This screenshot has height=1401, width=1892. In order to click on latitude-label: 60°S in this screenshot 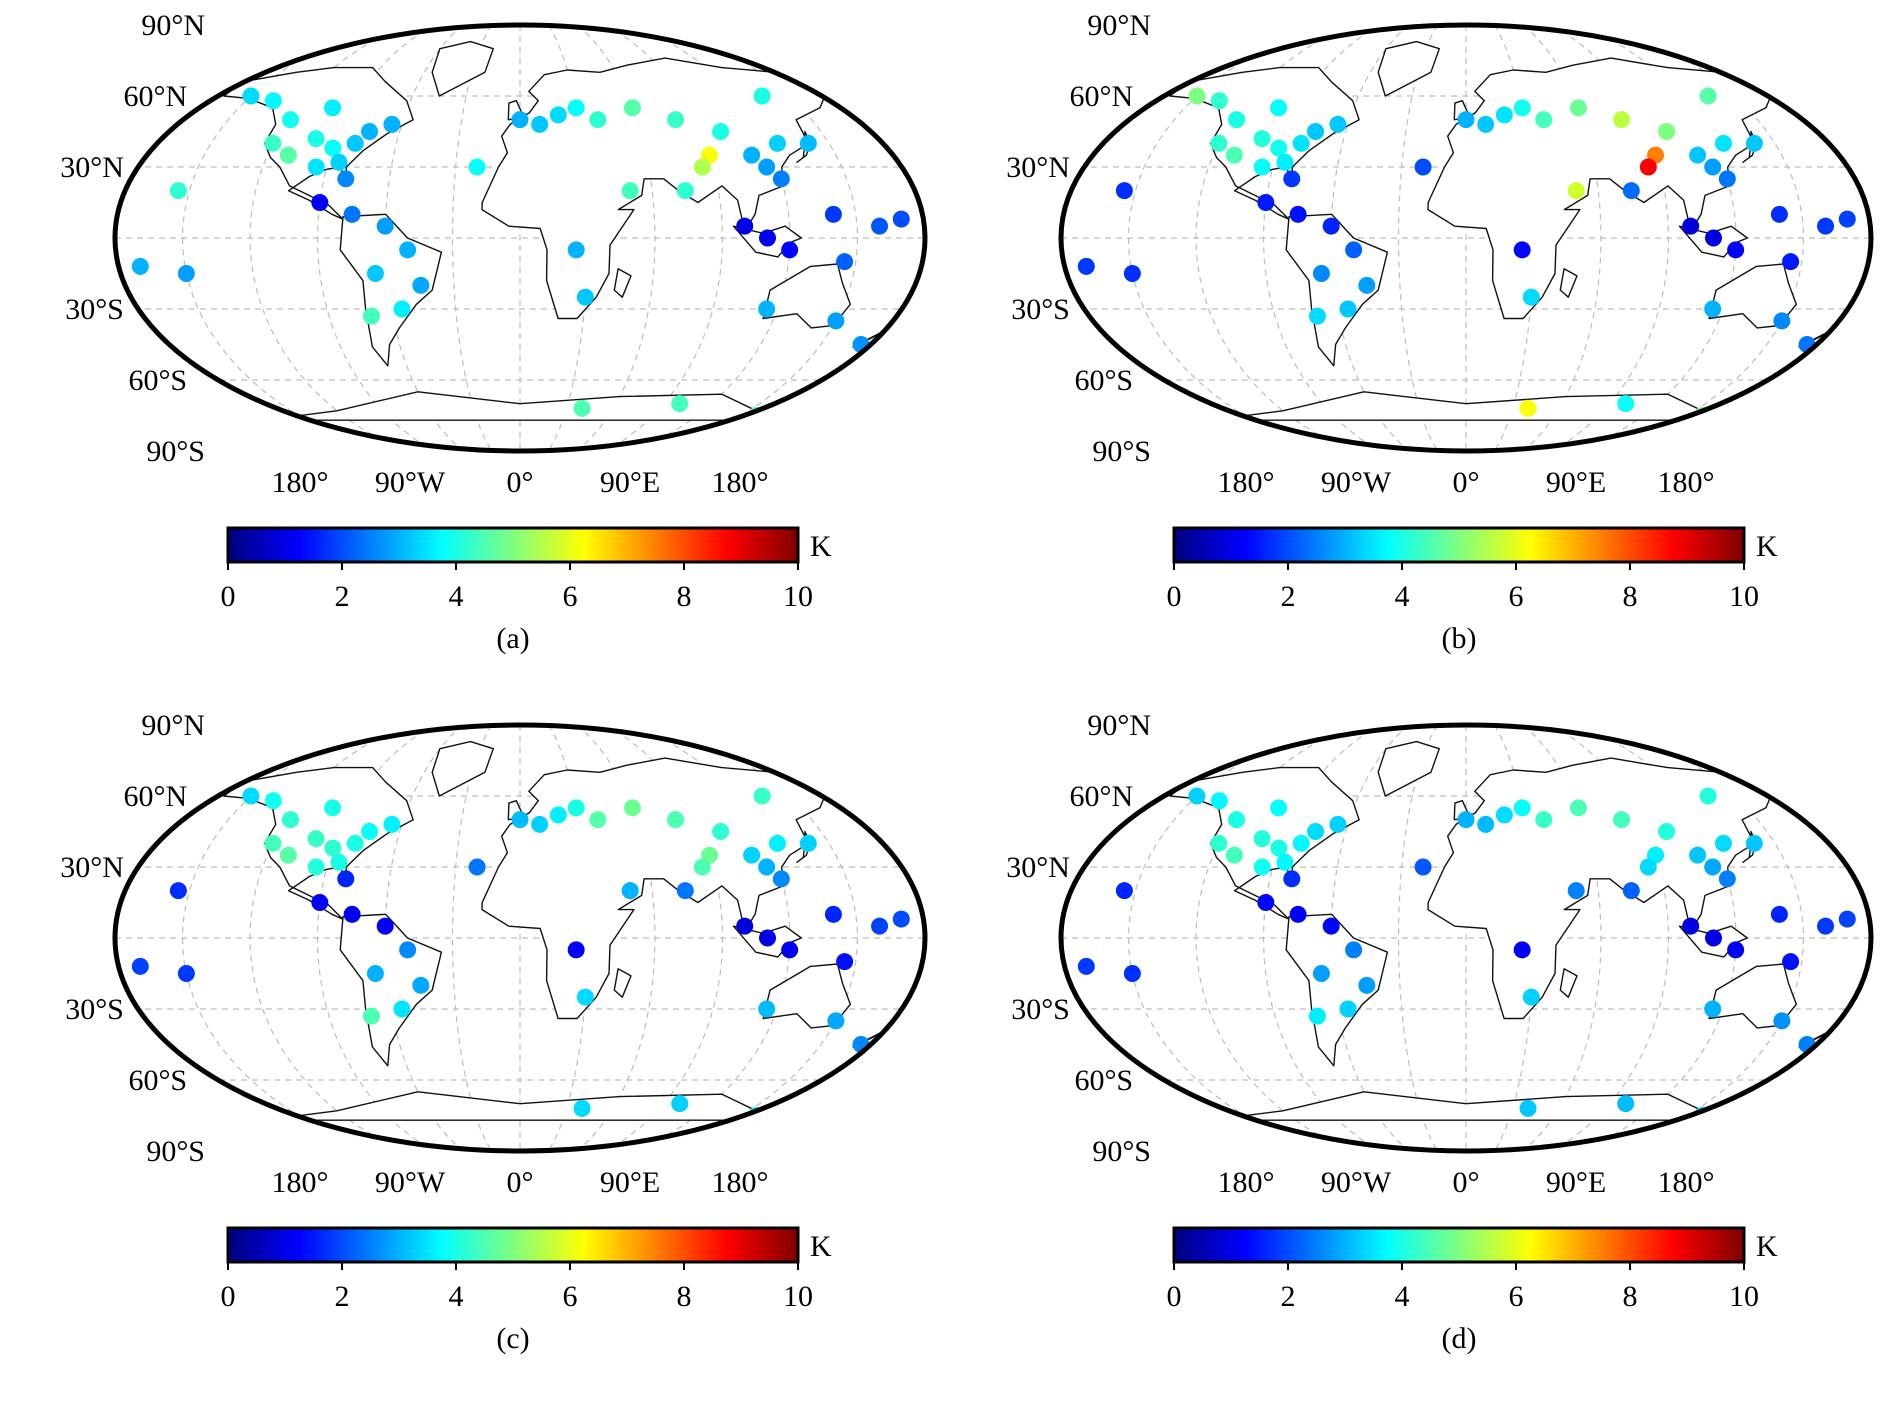, I will do `click(157, 380)`.